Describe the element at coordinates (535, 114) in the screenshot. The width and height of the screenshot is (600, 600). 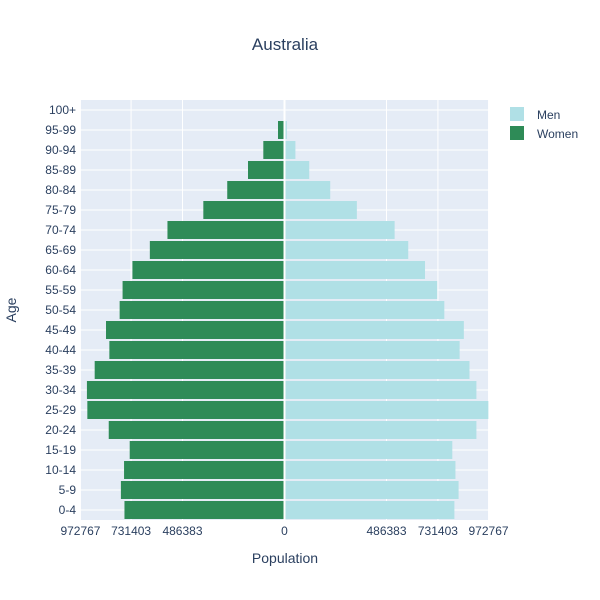
I see `legend-item-men: Men` at that location.